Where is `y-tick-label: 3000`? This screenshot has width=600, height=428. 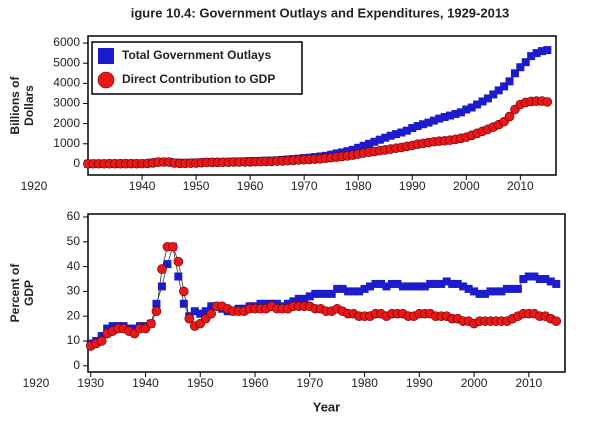
y-tick-label: 3000 is located at coordinates (66, 103).